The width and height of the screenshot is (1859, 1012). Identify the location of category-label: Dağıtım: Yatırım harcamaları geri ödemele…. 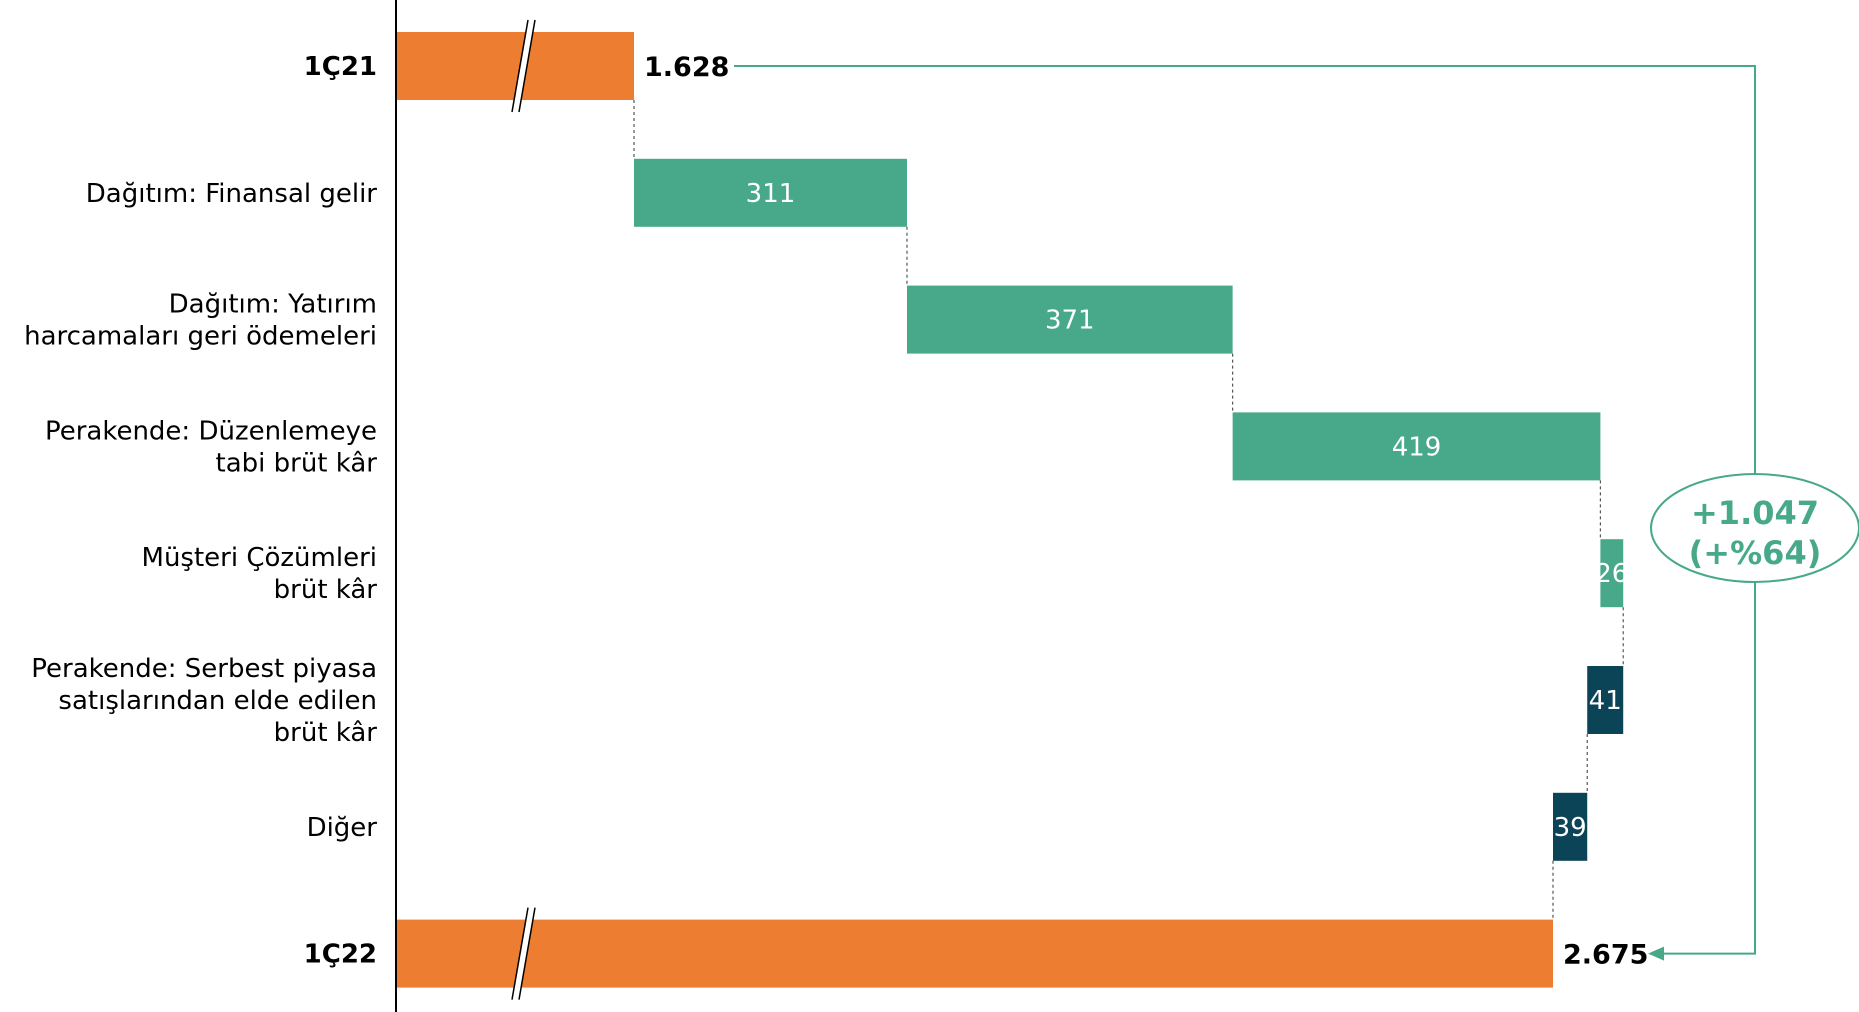
(200, 321).